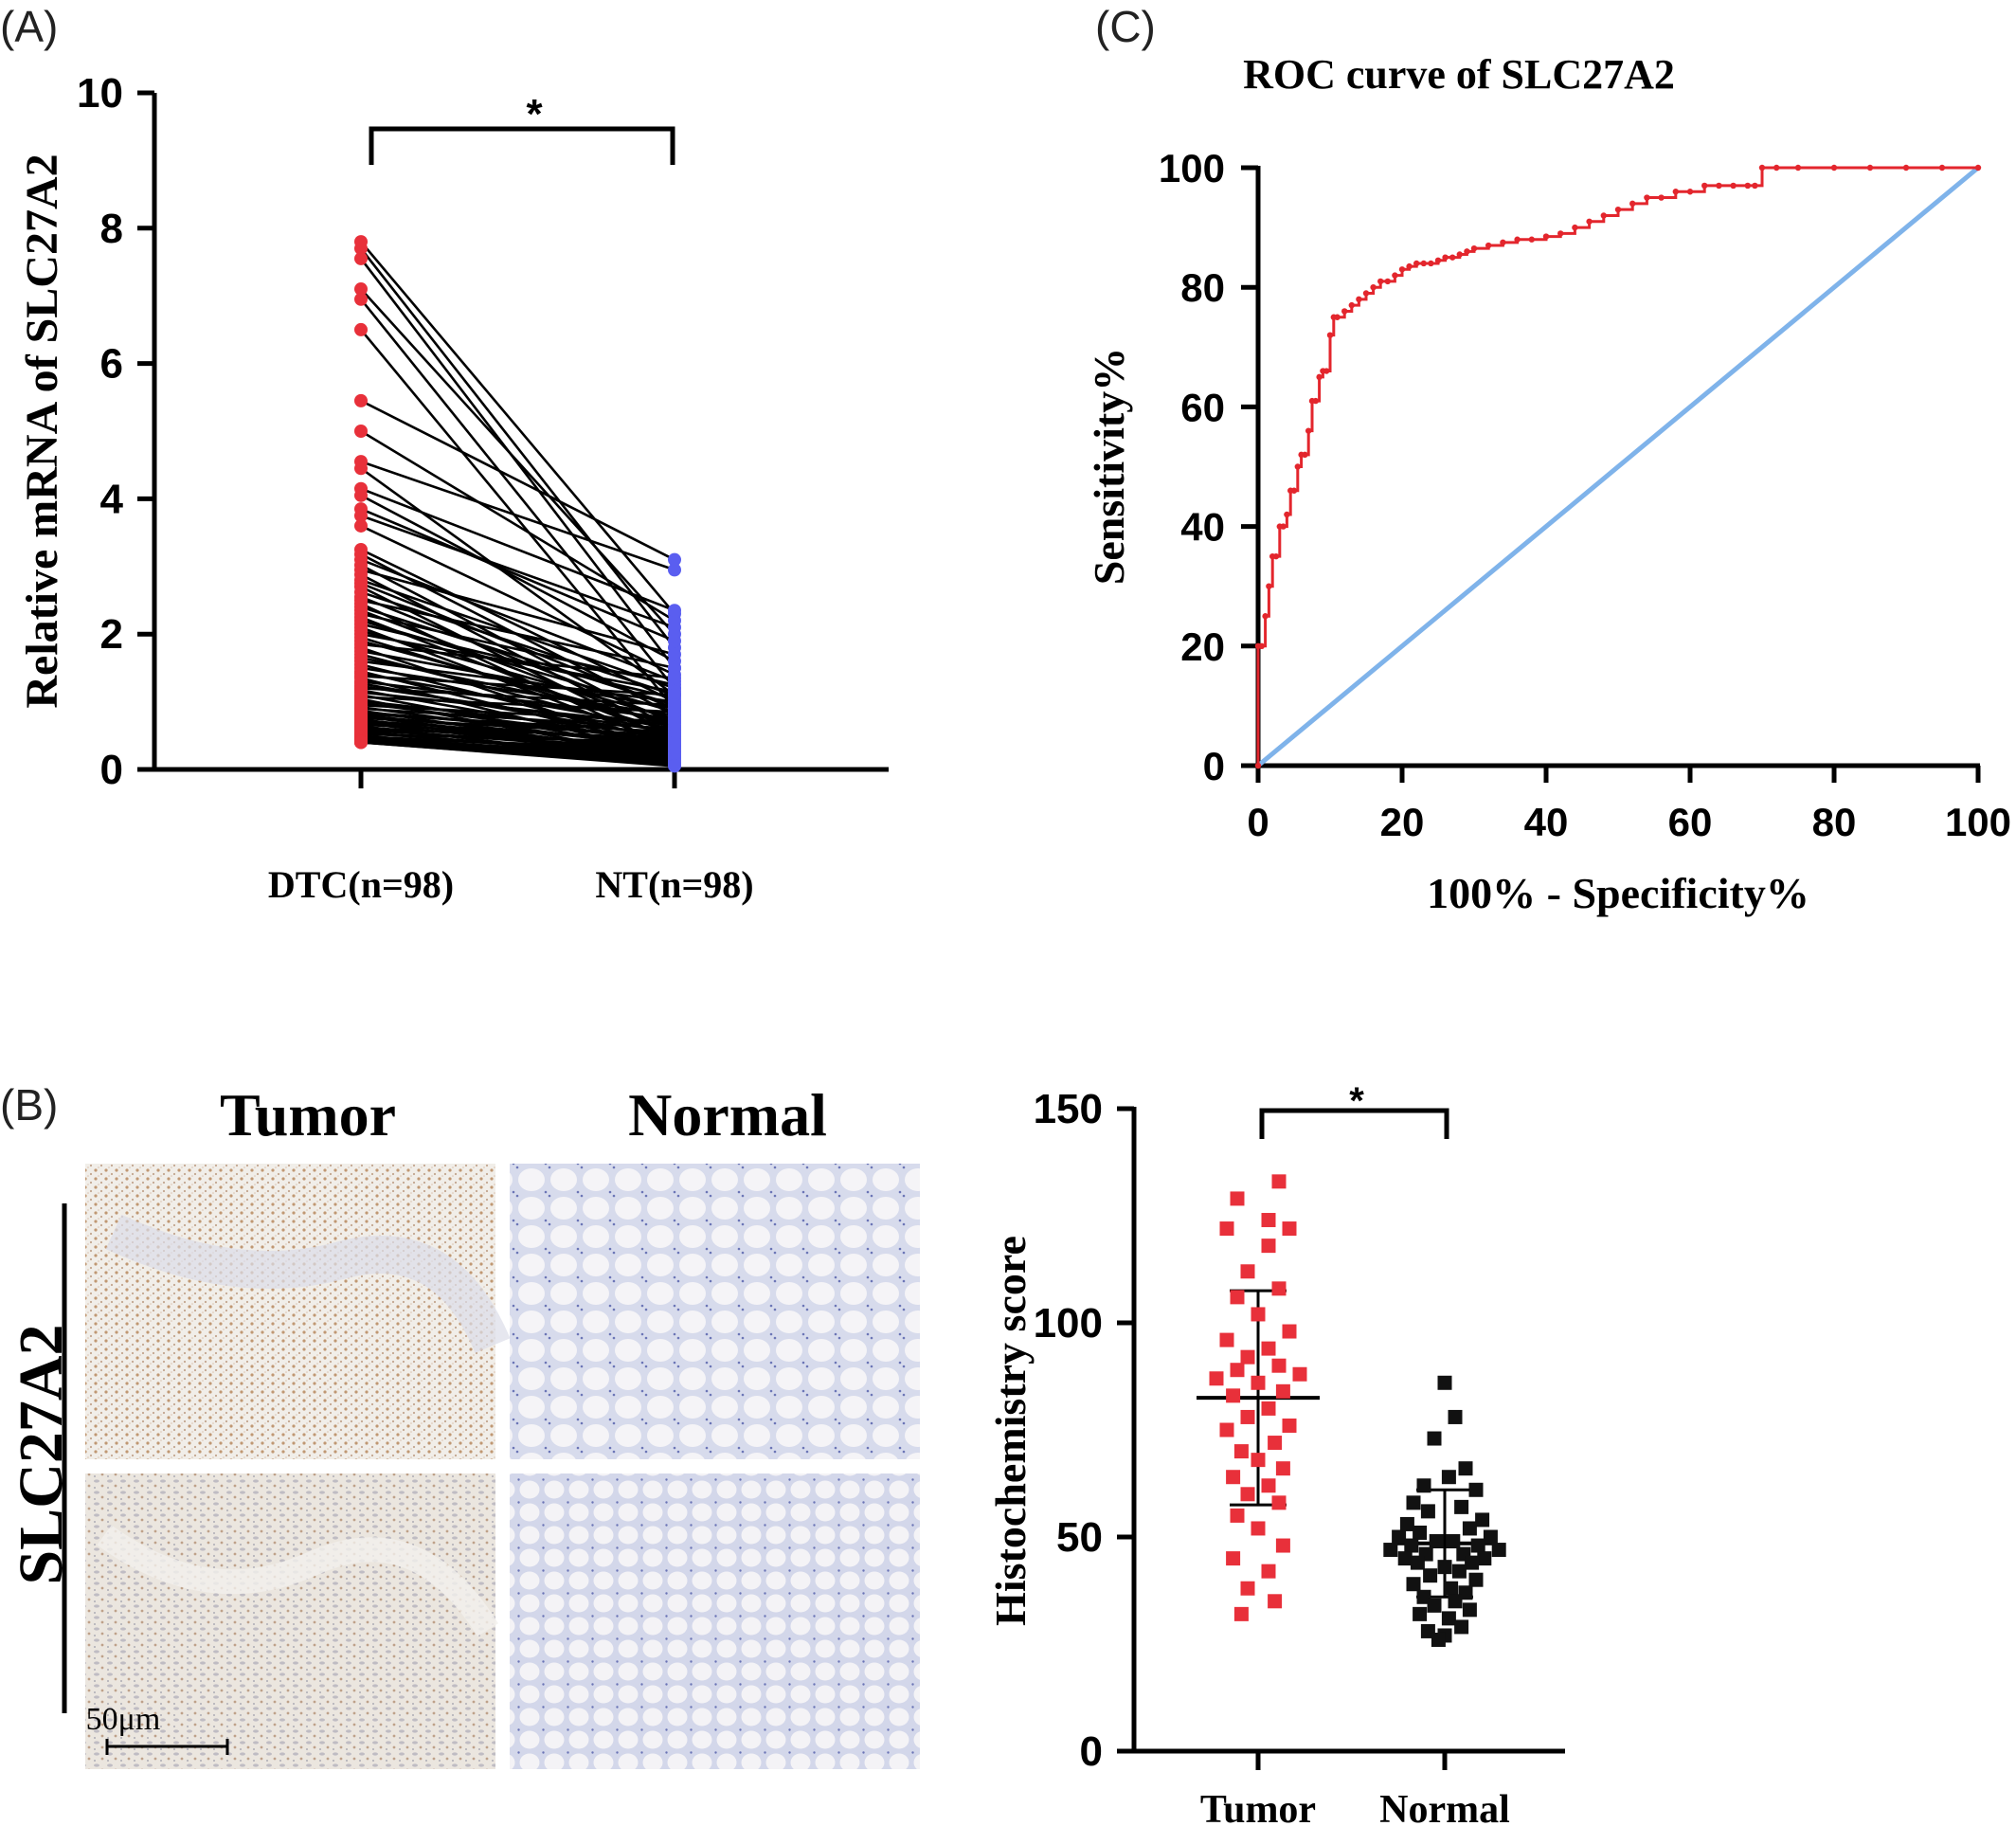  What do you see at coordinates (1354, 1123) in the screenshot?
I see `score-significance-bracket` at bounding box center [1354, 1123].